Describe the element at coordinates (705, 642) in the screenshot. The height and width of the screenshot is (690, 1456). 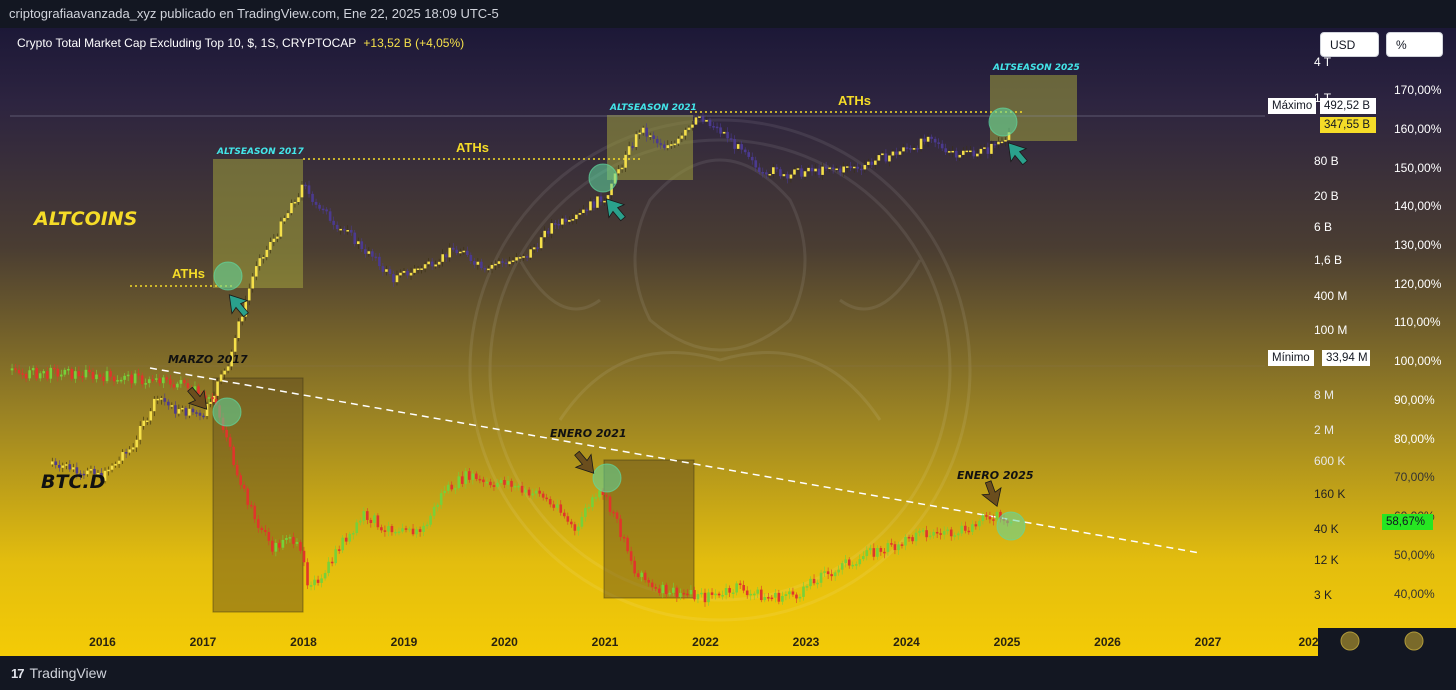
I see `x-axis-tick: 2022` at that location.